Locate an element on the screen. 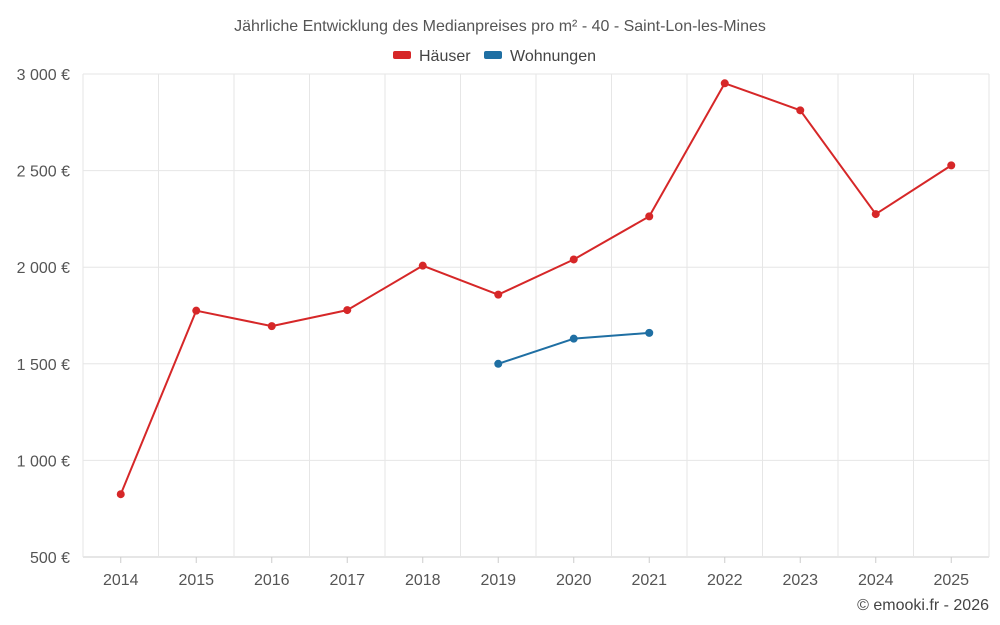 This screenshot has width=1000, height=625. x-tick-label: 2024 is located at coordinates (876, 580).